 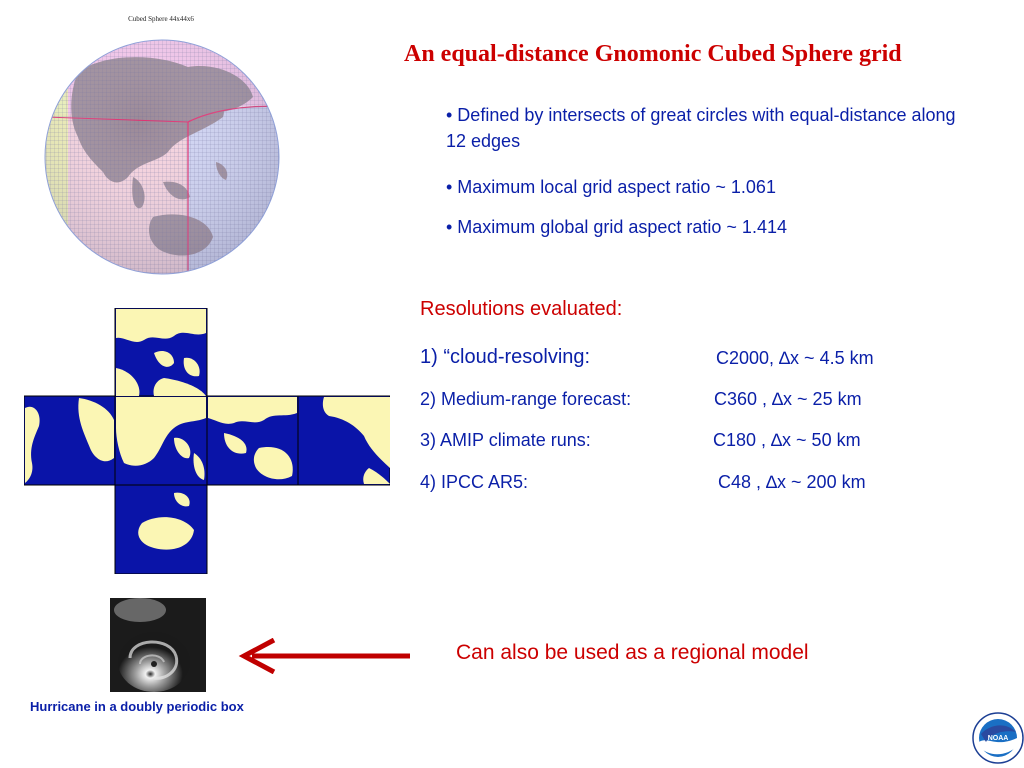 What do you see at coordinates (521, 309) in the screenshot?
I see `resolutions-heading: Resolutions evaluated:` at bounding box center [521, 309].